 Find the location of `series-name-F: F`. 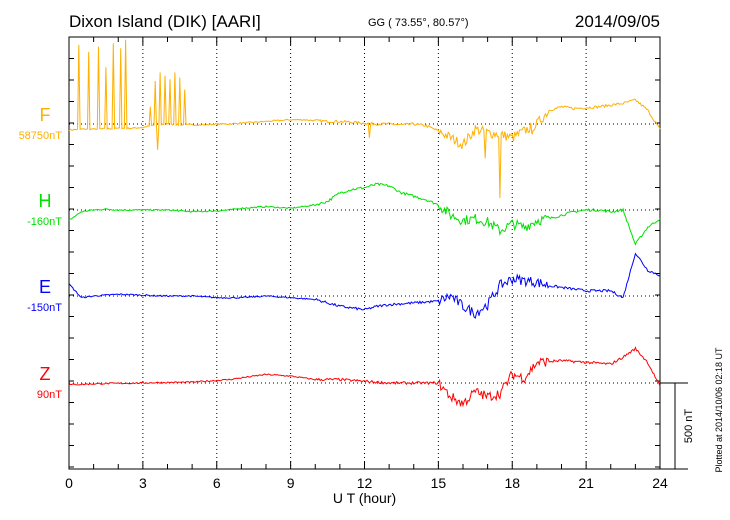

series-name-F: F is located at coordinates (45, 115).